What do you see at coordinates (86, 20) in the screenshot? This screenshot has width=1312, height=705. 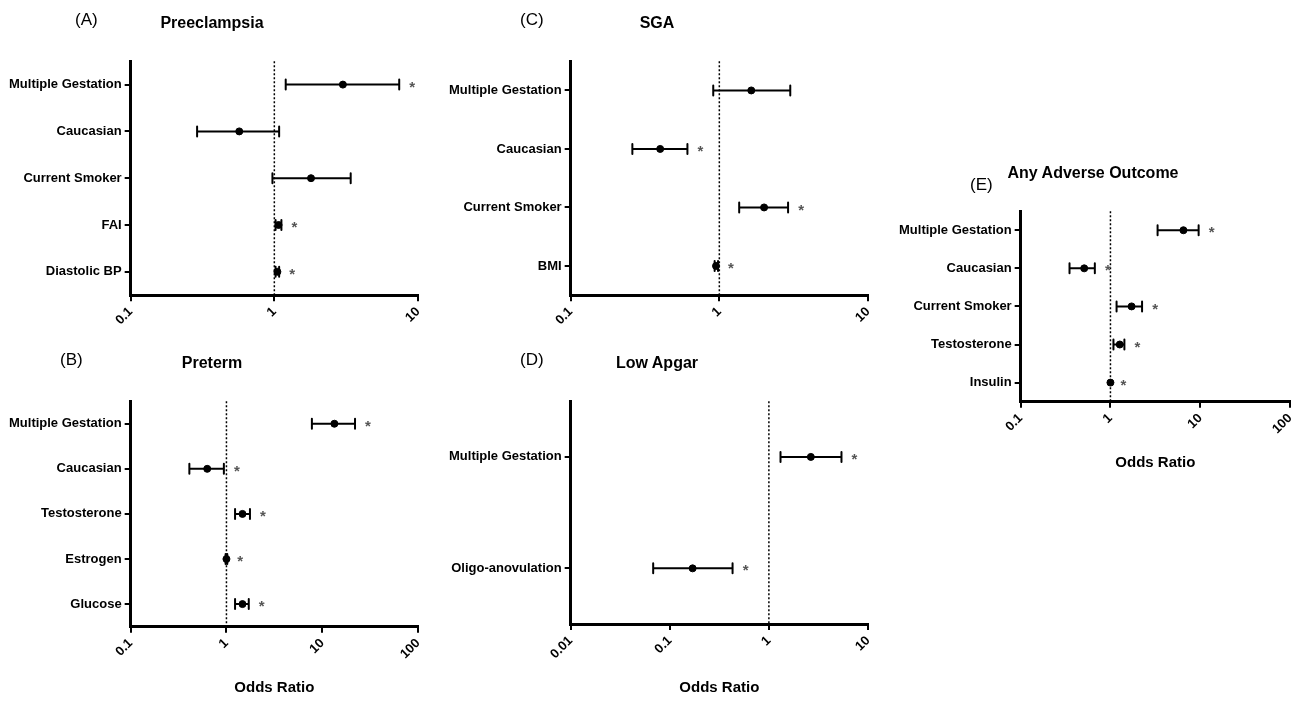 I see `text: (A)` at bounding box center [86, 20].